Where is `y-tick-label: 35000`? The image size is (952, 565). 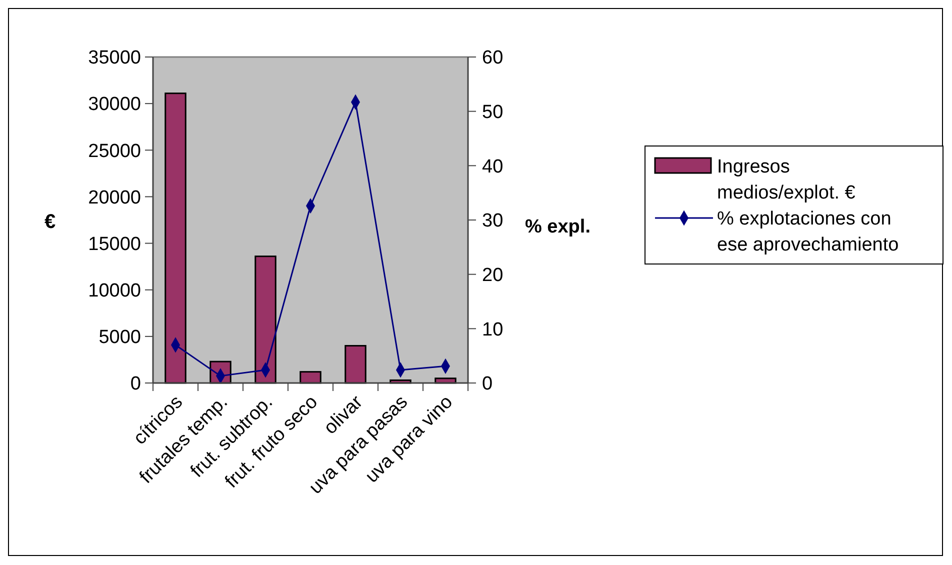 y-tick-label: 35000 is located at coordinates (114, 58).